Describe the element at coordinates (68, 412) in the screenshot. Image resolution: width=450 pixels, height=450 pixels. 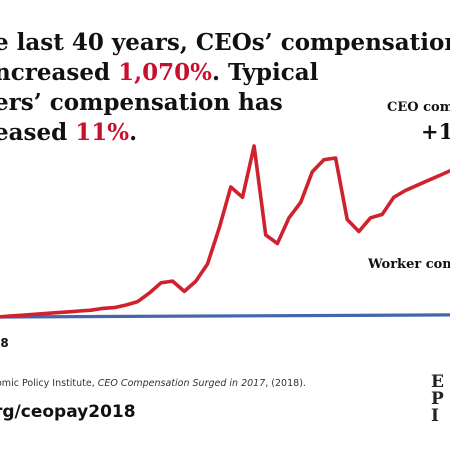
I see `source-url-link: rg/ceopay2018` at that location.